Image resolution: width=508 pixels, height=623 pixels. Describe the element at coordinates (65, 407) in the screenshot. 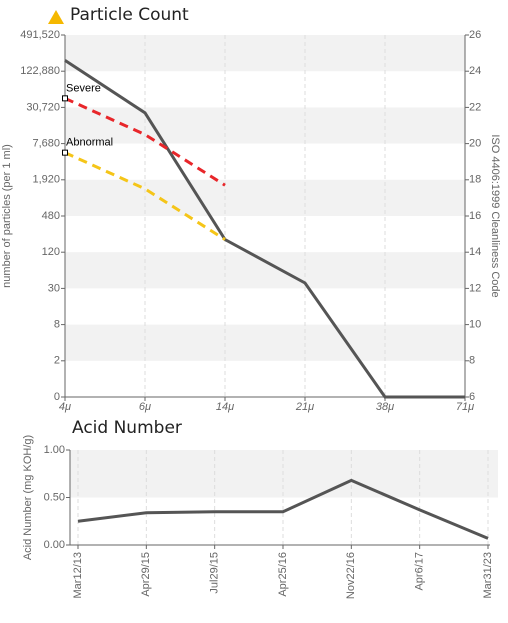

I see `x-tick-label: 4μ` at that location.